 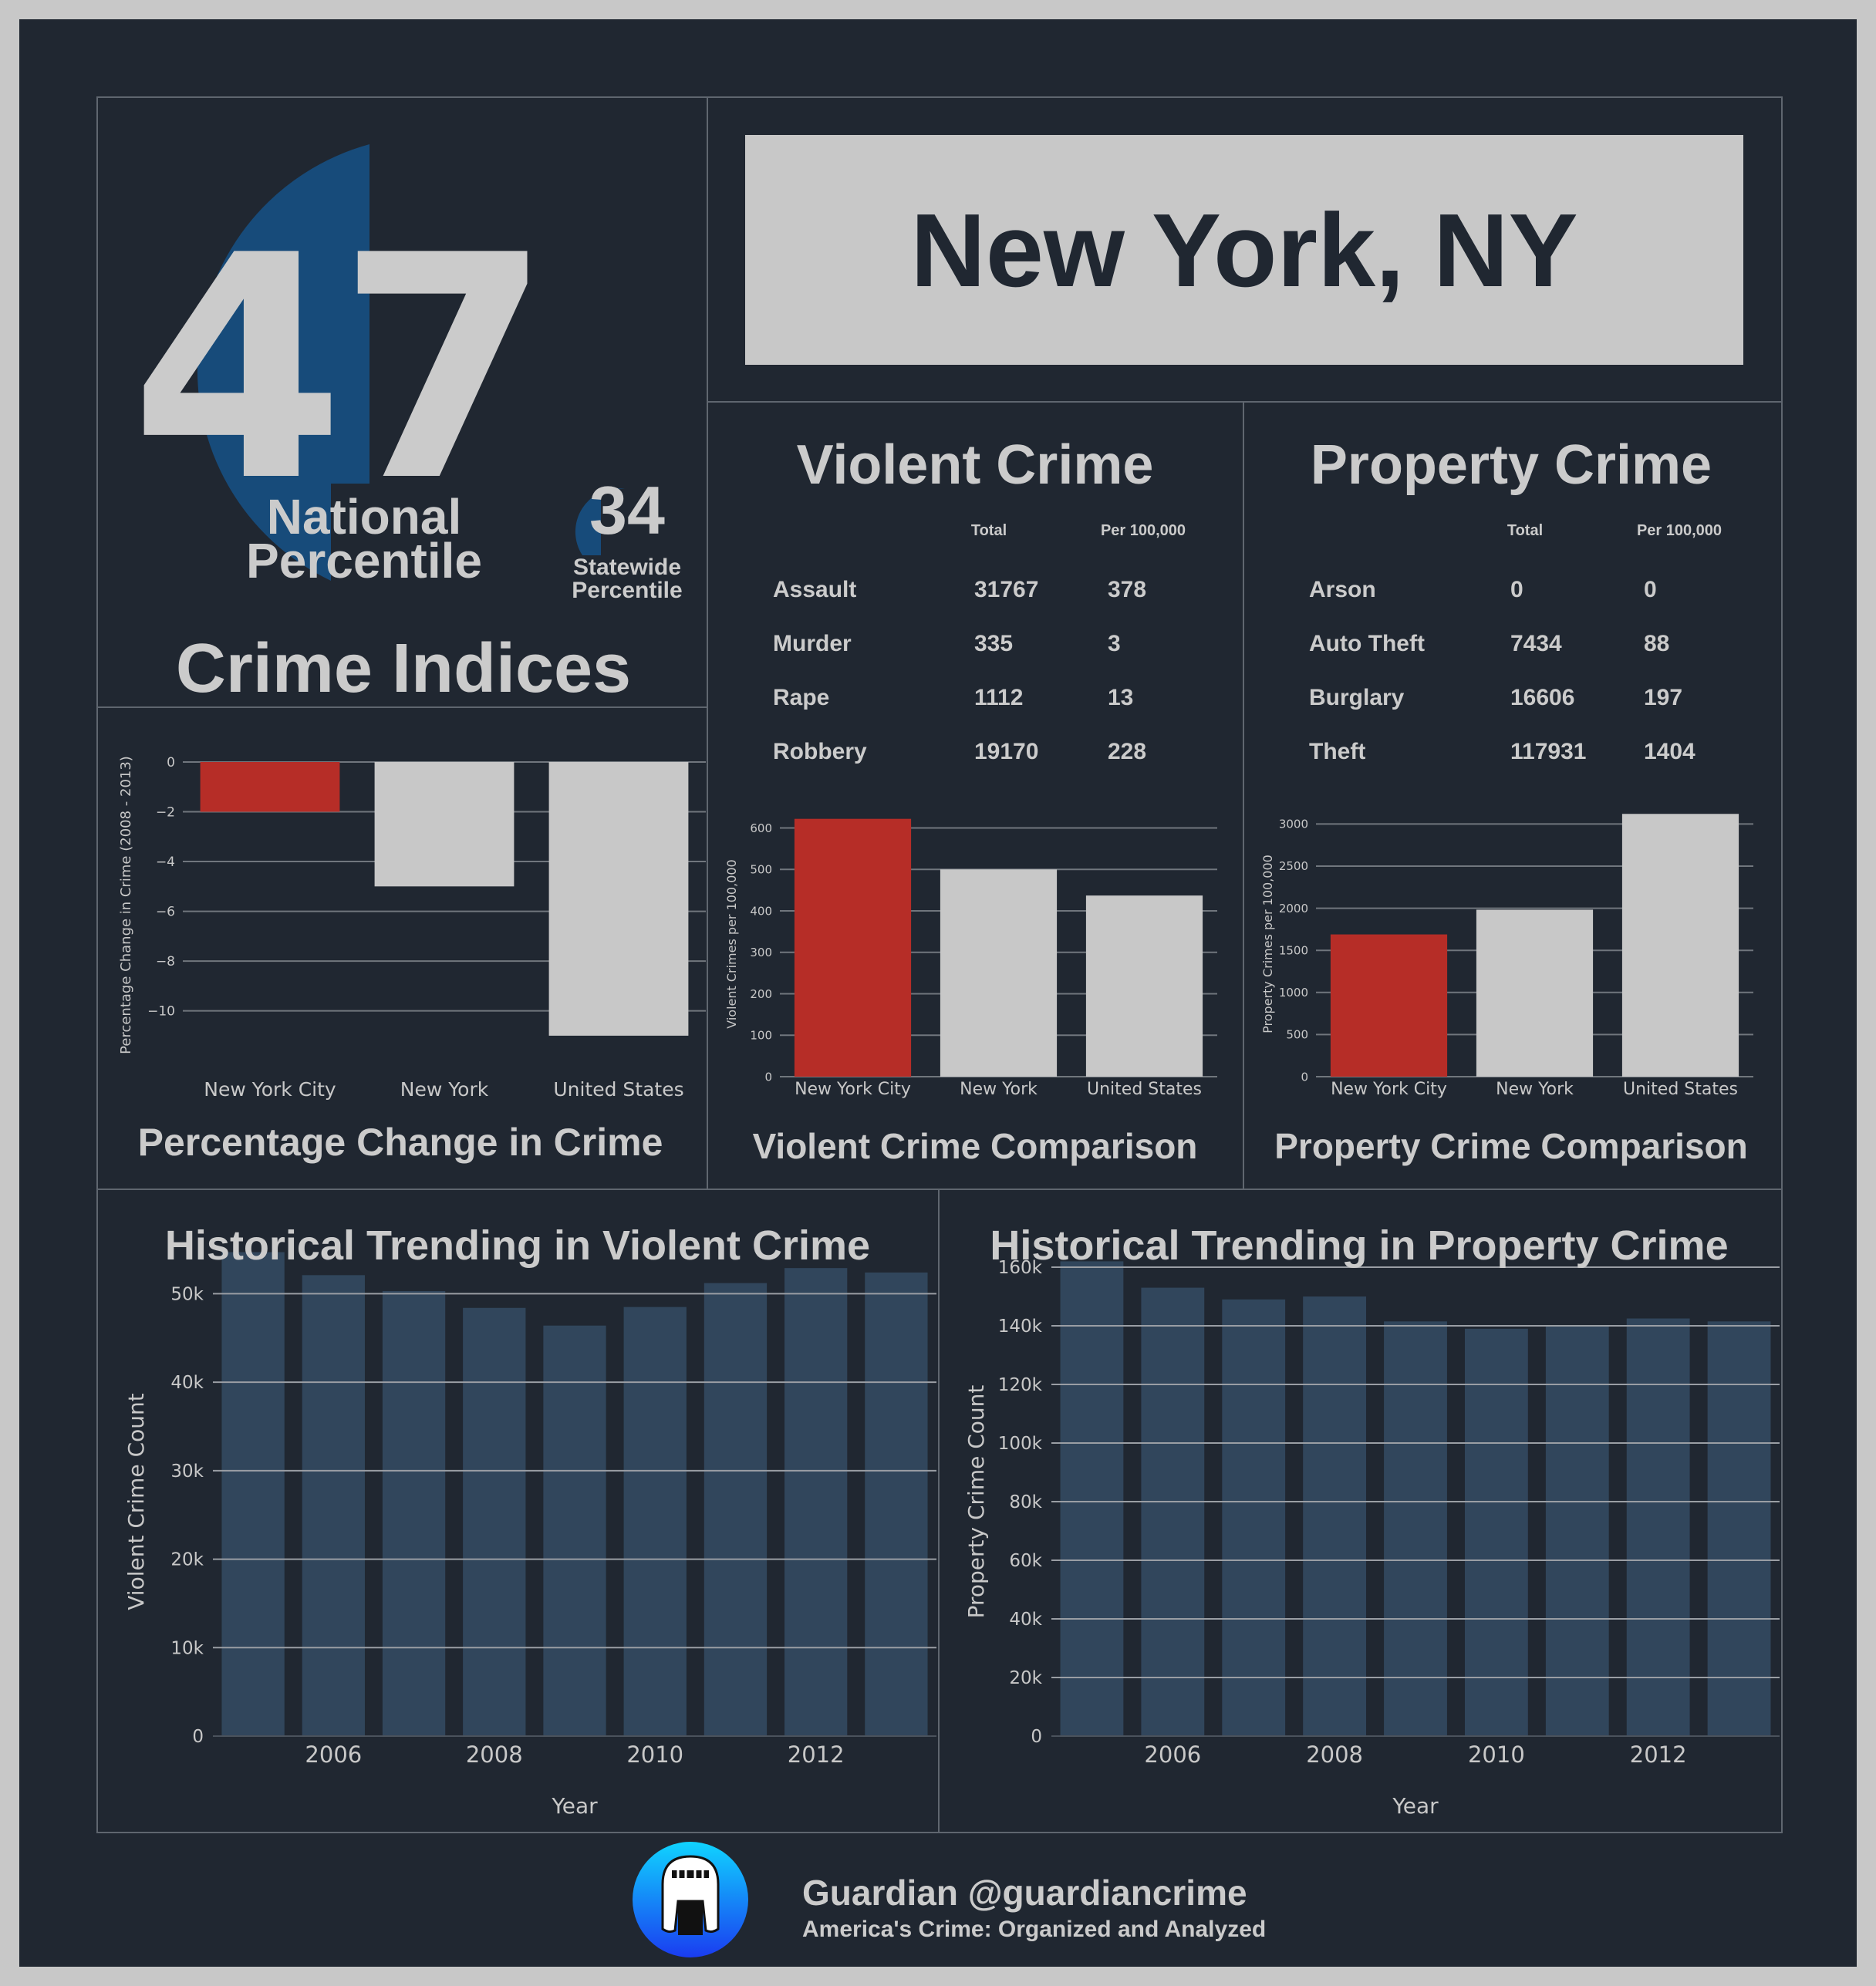 What do you see at coordinates (400, 1142) in the screenshot?
I see `chart-title: Percentage Change in Crime` at bounding box center [400, 1142].